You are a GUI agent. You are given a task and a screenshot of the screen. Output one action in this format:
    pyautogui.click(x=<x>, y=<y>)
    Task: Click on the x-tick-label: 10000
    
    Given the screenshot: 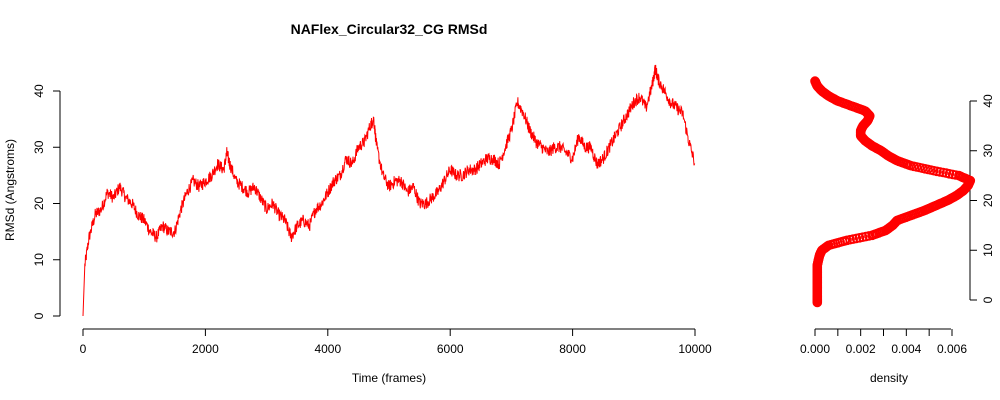 What is the action you would take?
    pyautogui.click(x=695, y=349)
    